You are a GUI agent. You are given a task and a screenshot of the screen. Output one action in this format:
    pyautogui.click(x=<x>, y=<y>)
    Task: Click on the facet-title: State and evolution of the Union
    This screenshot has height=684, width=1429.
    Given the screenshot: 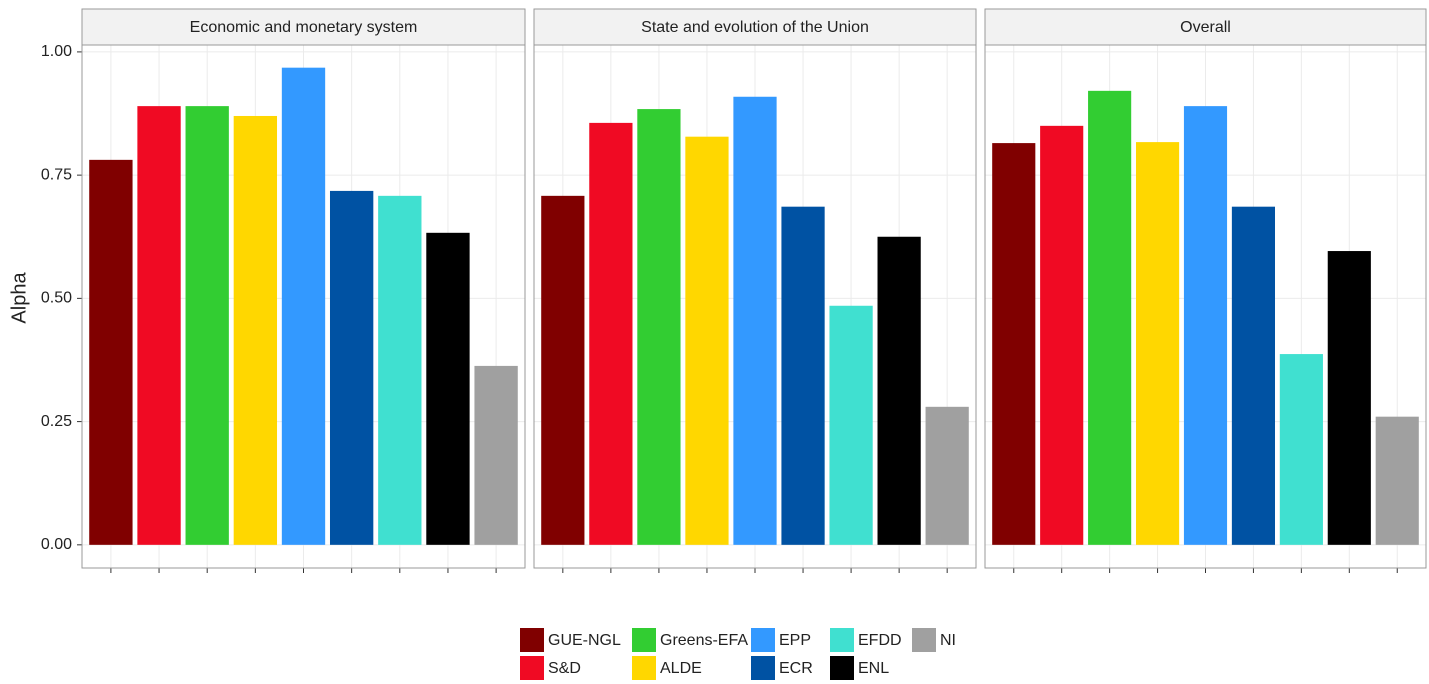 What is the action you would take?
    pyautogui.click(x=755, y=27)
    